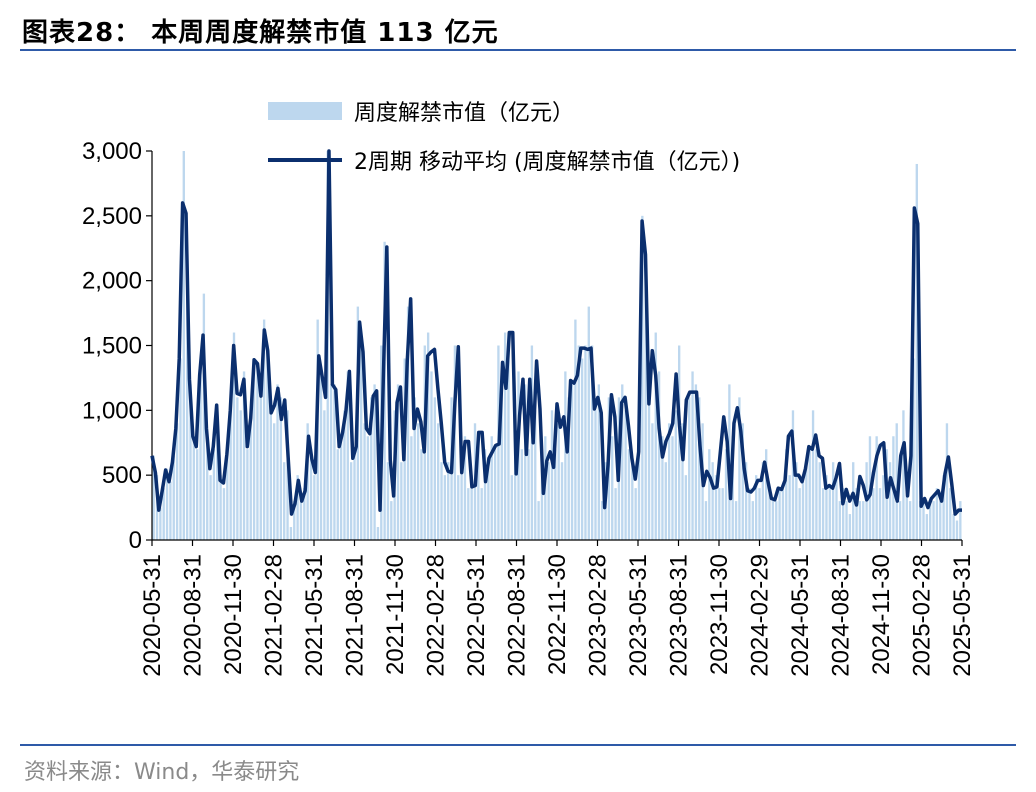 The image size is (1036, 792). What do you see at coordinates (476, 615) in the screenshot?
I see `x-tick-label: 2022-05-31` at bounding box center [476, 615].